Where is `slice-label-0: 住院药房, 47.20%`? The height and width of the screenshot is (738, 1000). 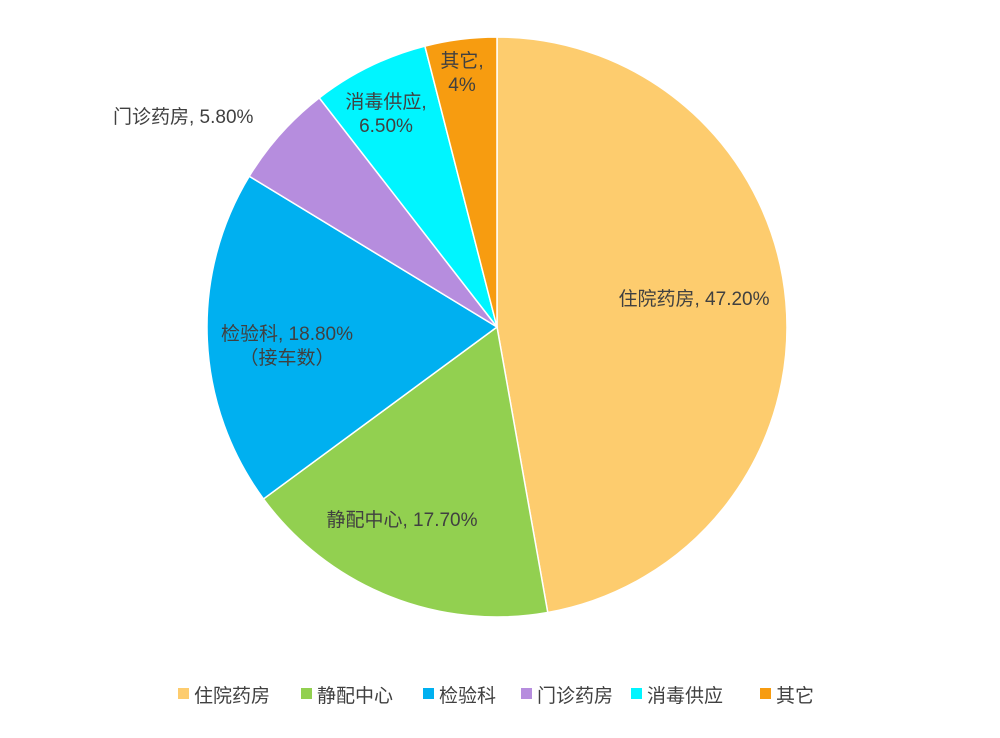
slice-label-0: 住院药房, 47.20% is located at coordinates (694, 299).